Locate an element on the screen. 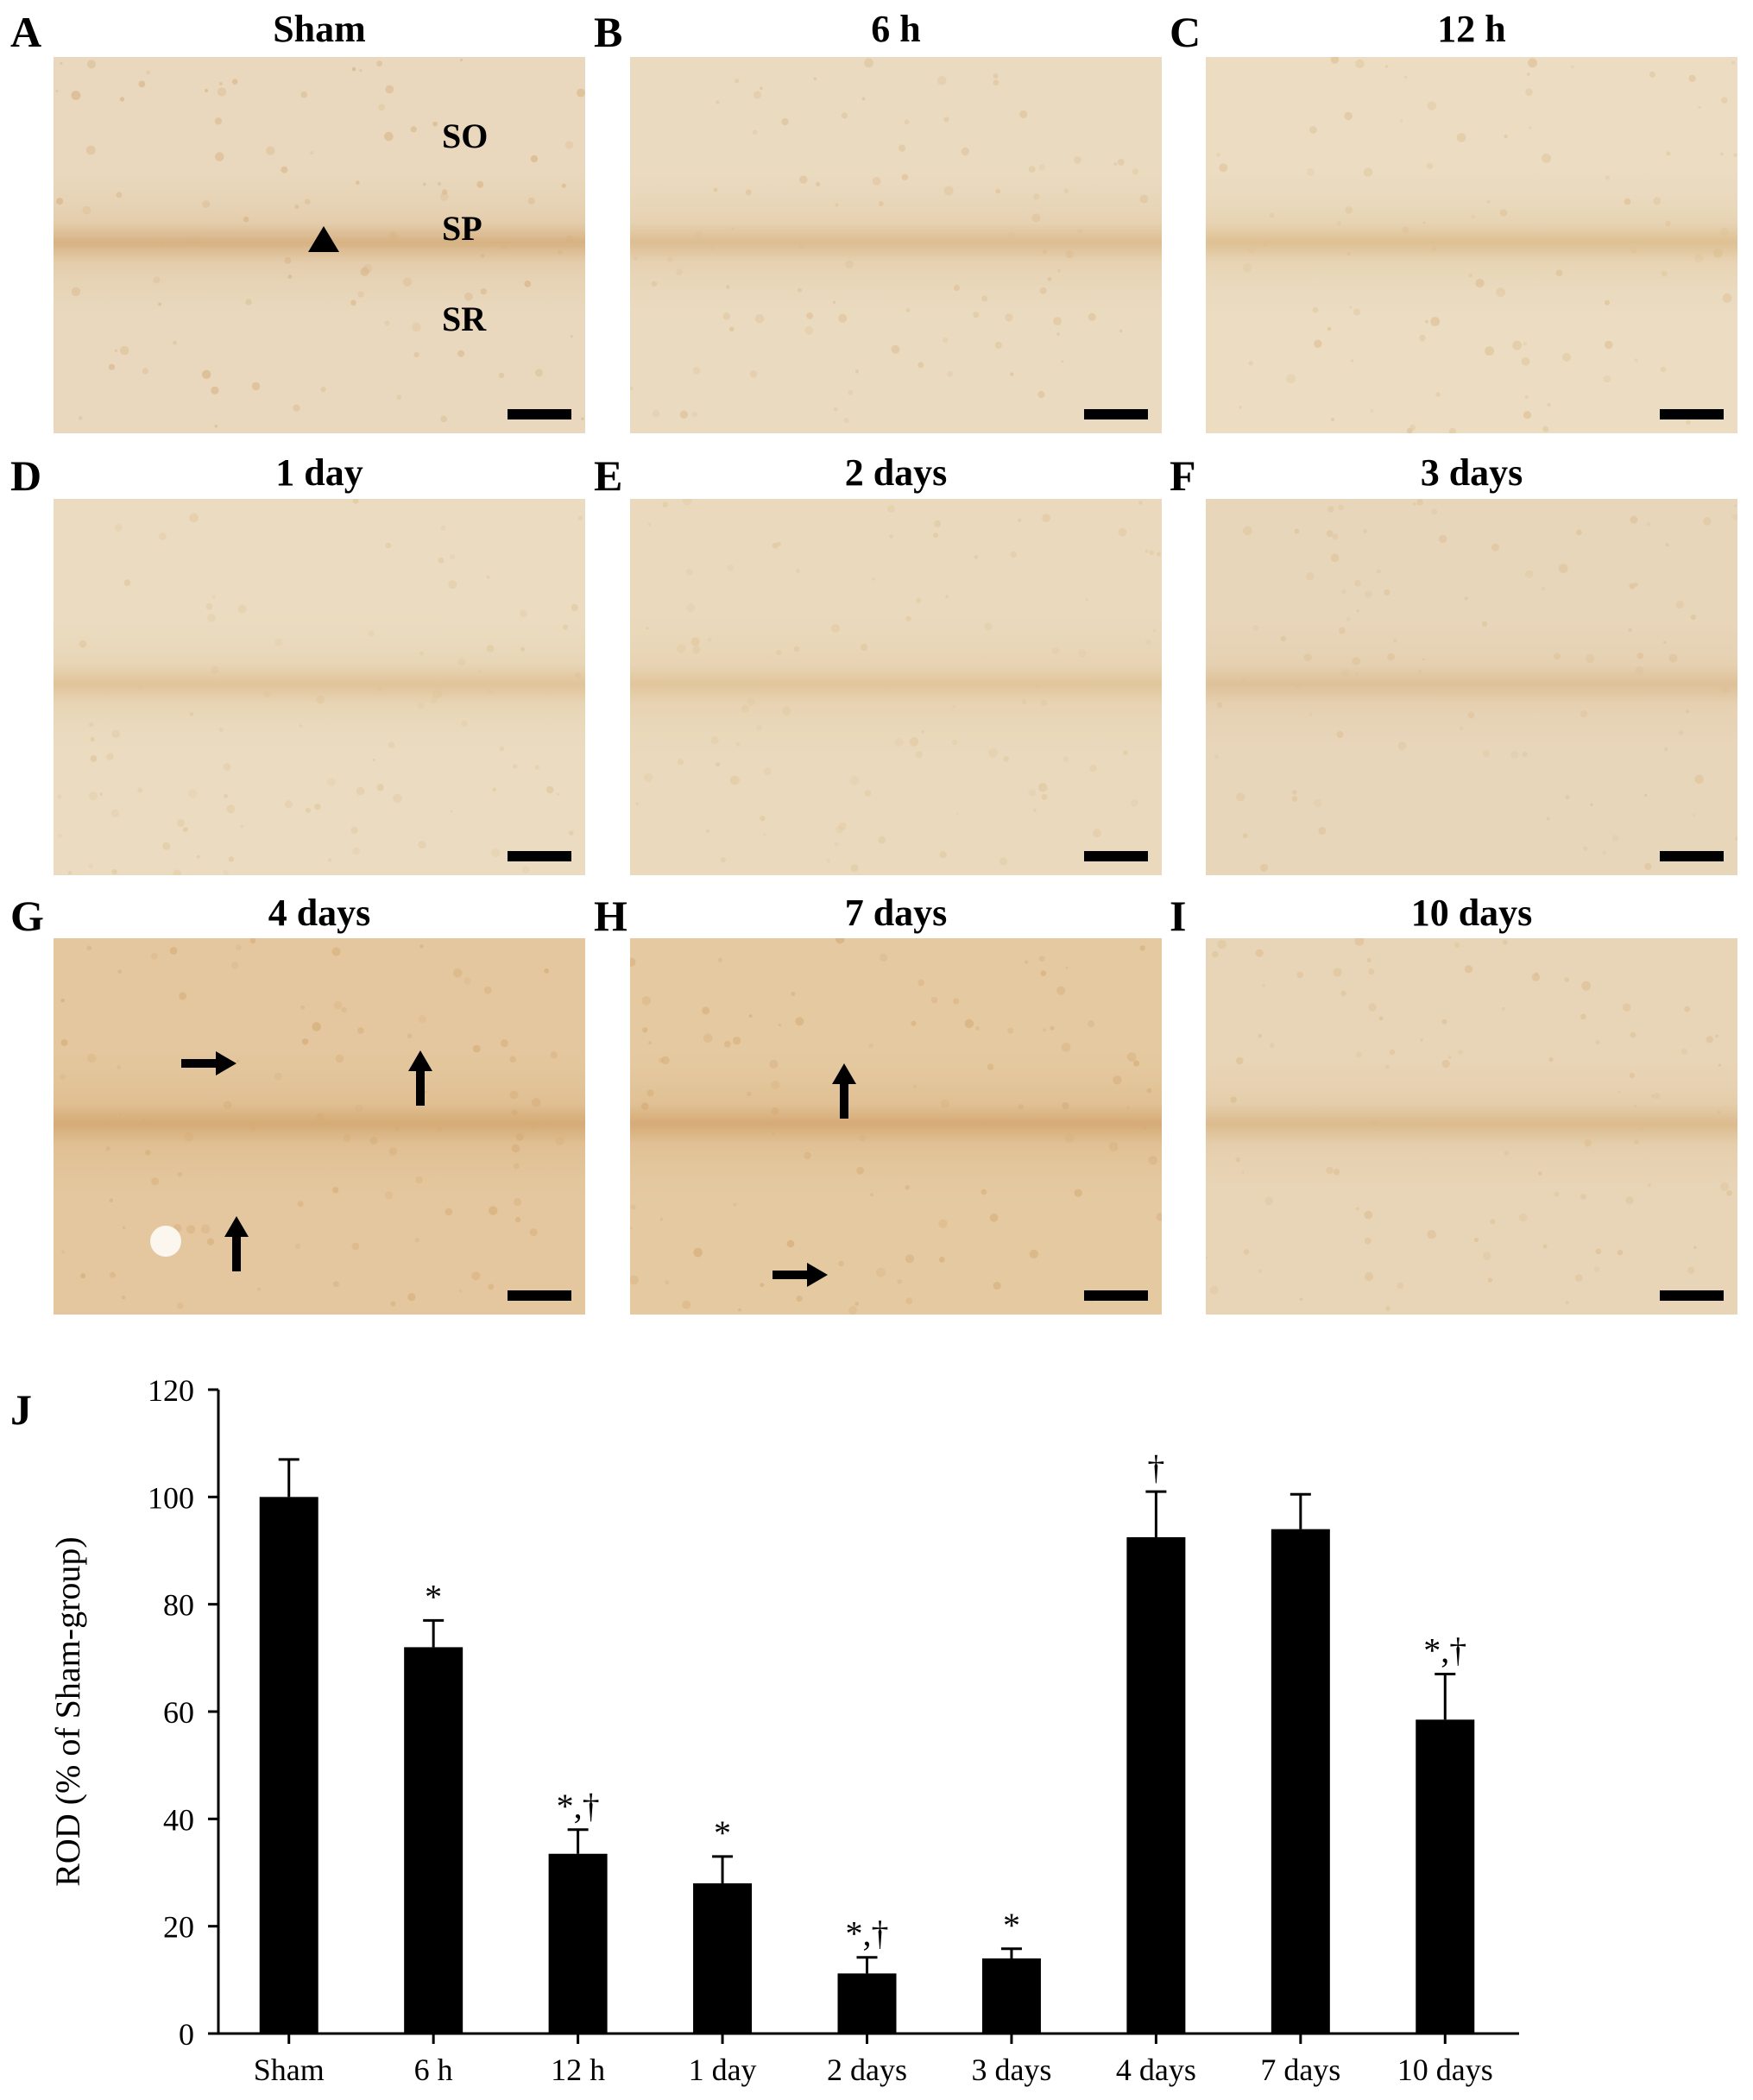 The height and width of the screenshot is (2100, 1753). bar is located at coordinates (867, 2003).